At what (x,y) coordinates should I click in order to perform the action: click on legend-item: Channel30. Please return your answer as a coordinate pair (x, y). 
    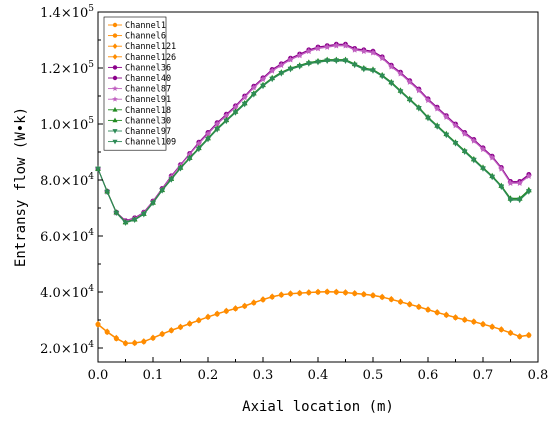
    Looking at the image, I should click on (139, 121).